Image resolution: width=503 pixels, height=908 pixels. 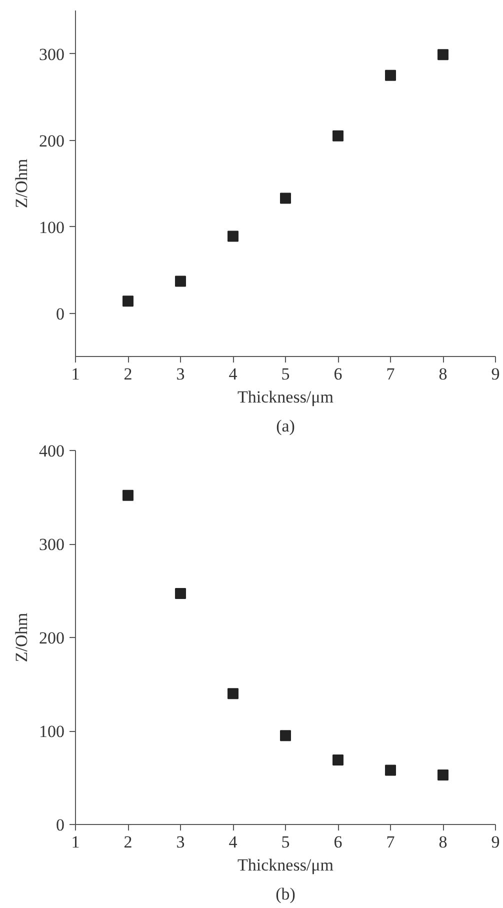 What do you see at coordinates (51, 451) in the screenshot?
I see `y-tick-label: 400` at bounding box center [51, 451].